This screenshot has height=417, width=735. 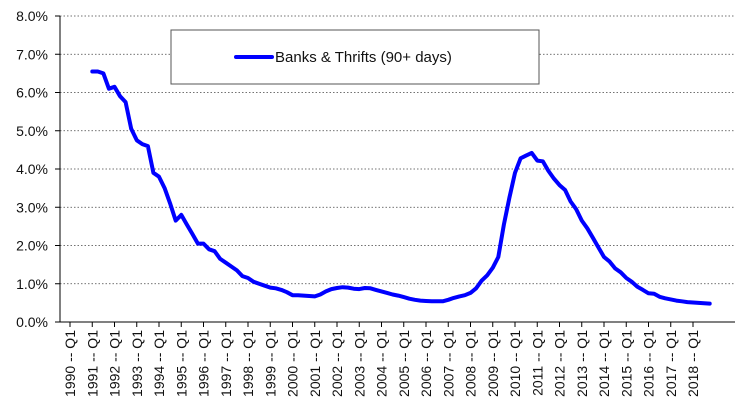 What do you see at coordinates (471, 363) in the screenshot?
I see `x-tick-label: 2008 -- Q1` at bounding box center [471, 363].